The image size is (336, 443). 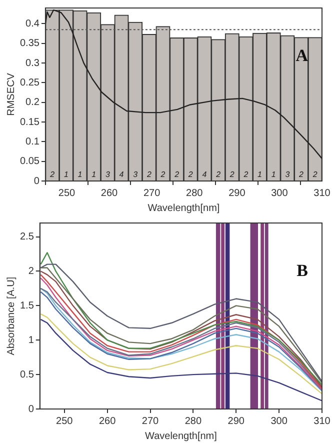 What do you see at coordinates (31, 340) in the screenshot?
I see `y-tick-label: 1` at bounding box center [31, 340].